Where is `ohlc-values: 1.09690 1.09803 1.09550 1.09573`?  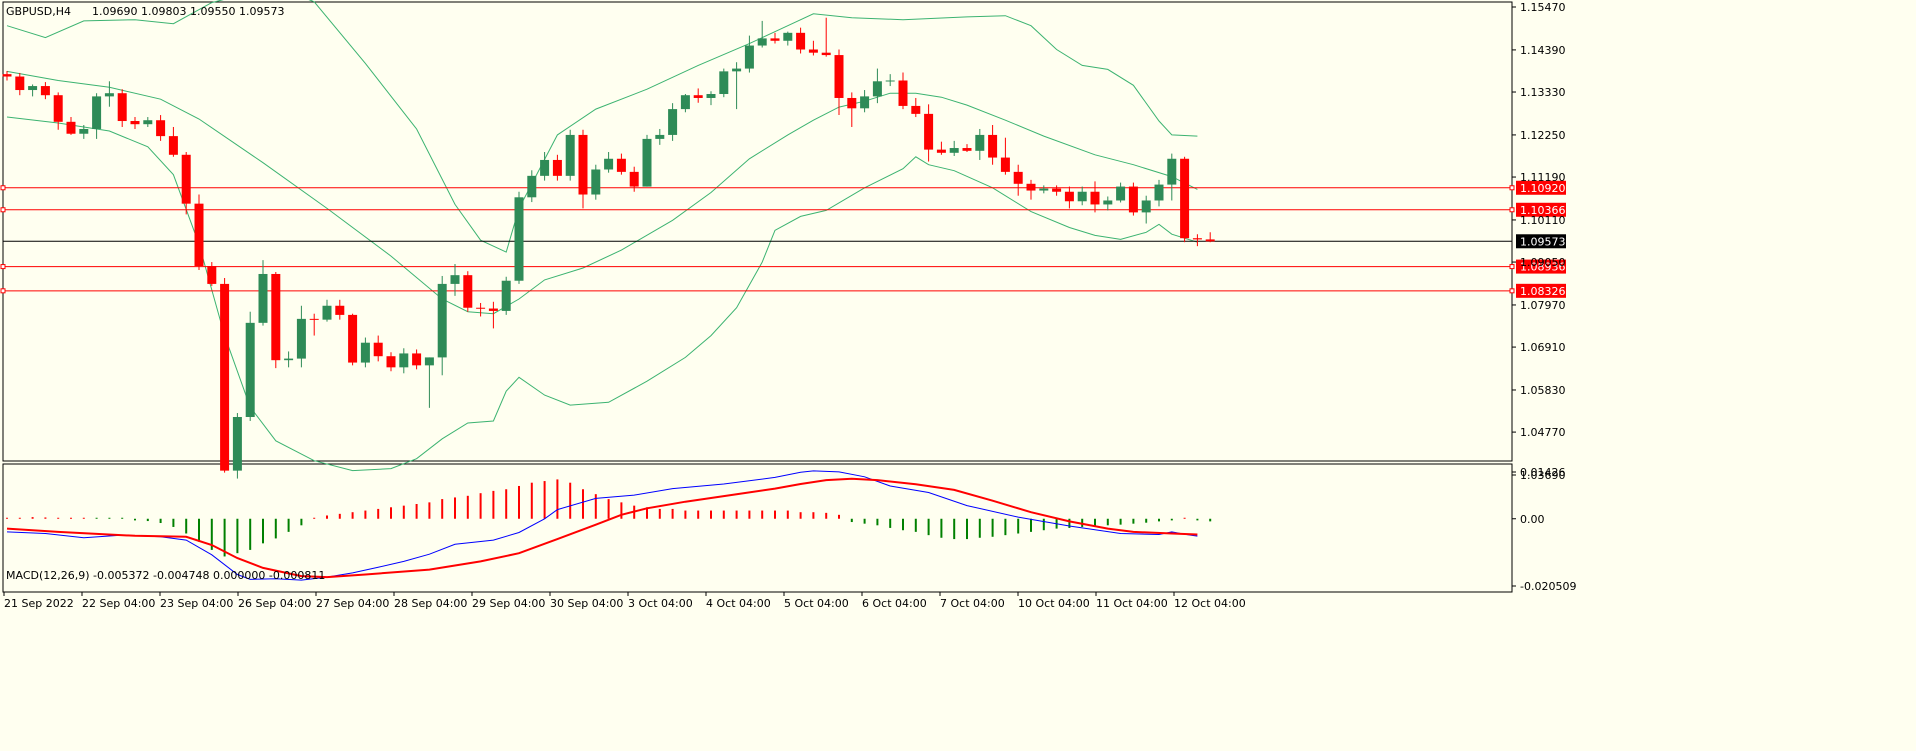 ohlc-values: 1.09690 1.09803 1.09550 1.09573 is located at coordinates (188, 11).